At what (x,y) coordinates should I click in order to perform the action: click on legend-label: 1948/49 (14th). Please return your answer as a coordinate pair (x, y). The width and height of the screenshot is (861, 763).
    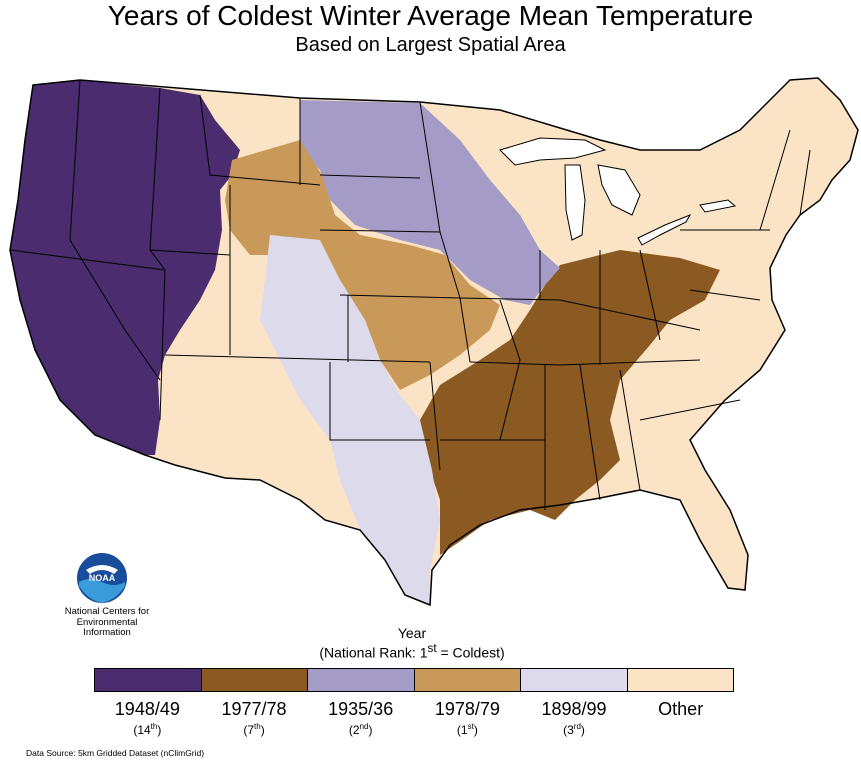
    Looking at the image, I should click on (147, 717).